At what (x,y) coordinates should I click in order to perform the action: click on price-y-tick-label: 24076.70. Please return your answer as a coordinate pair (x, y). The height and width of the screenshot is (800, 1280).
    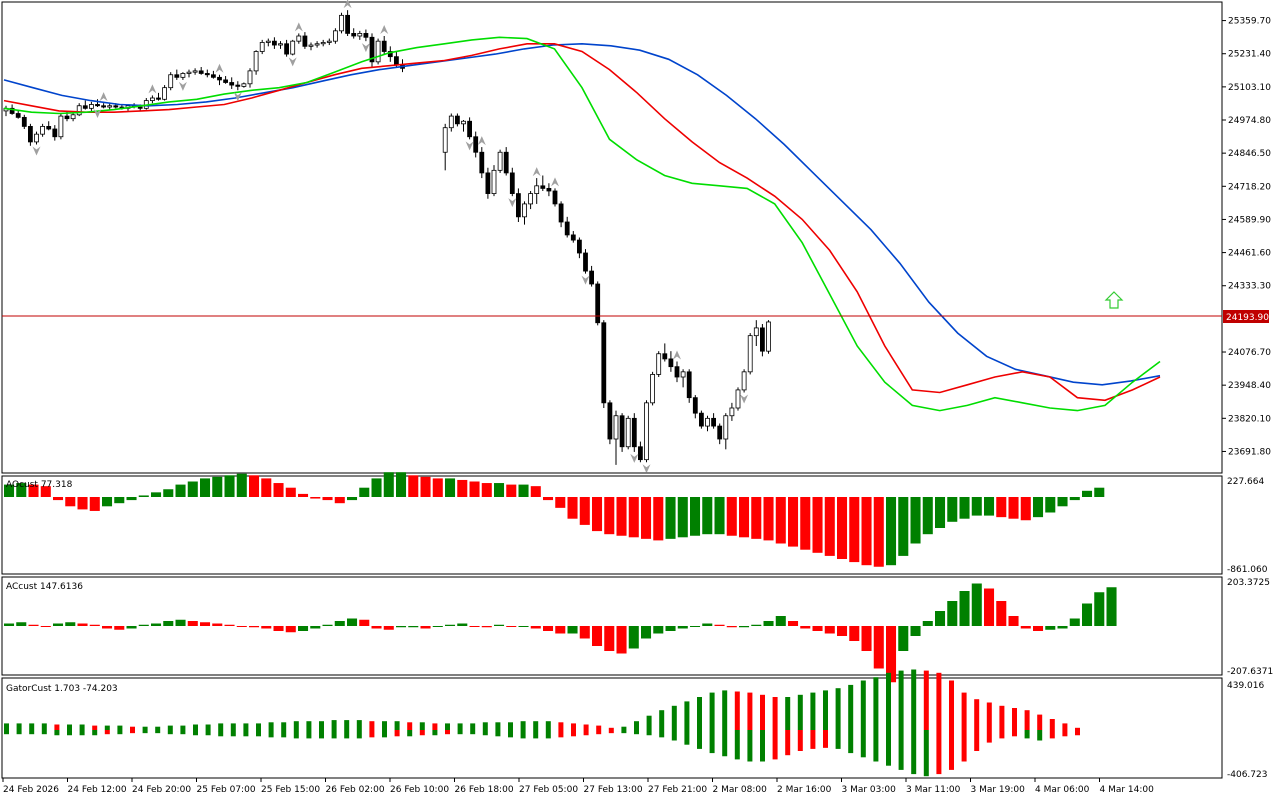
    Looking at the image, I should click on (1249, 353).